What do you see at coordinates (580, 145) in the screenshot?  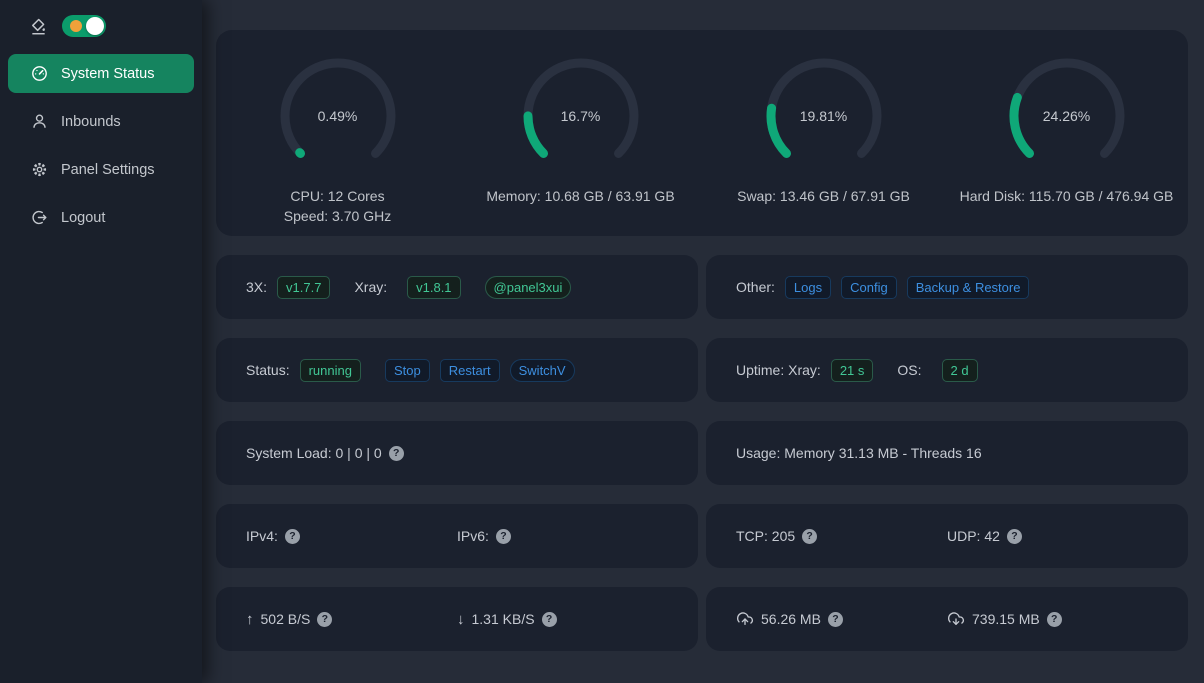 I see `memory-gauge: 16.7% Memory: 10.68 GB / 63.91 GB` at bounding box center [580, 145].